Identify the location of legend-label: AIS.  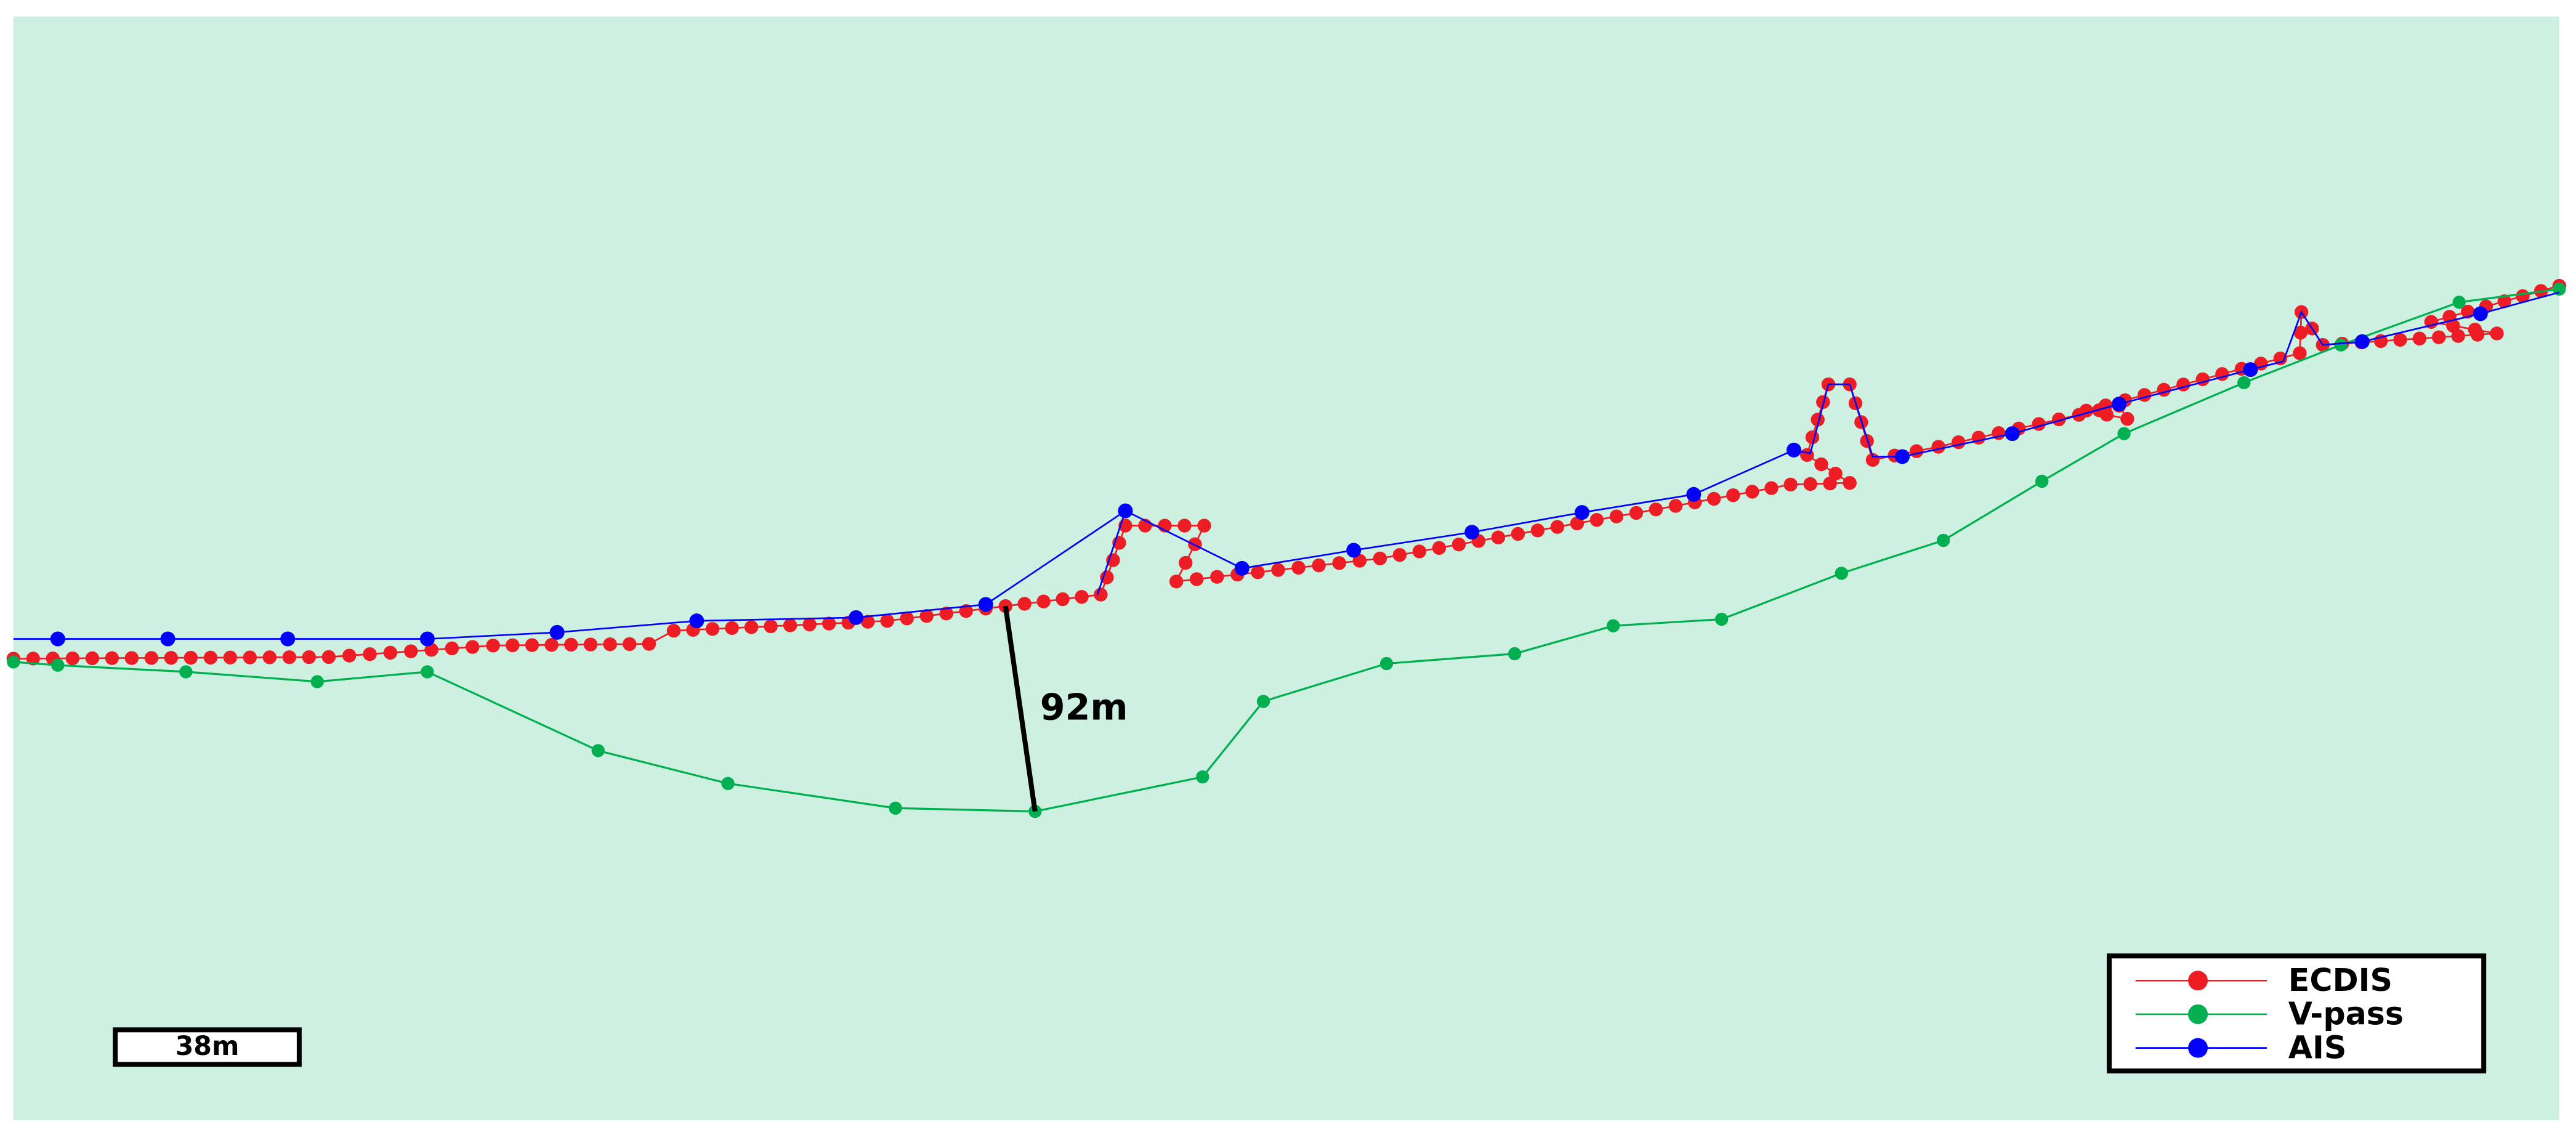
(2317, 1047).